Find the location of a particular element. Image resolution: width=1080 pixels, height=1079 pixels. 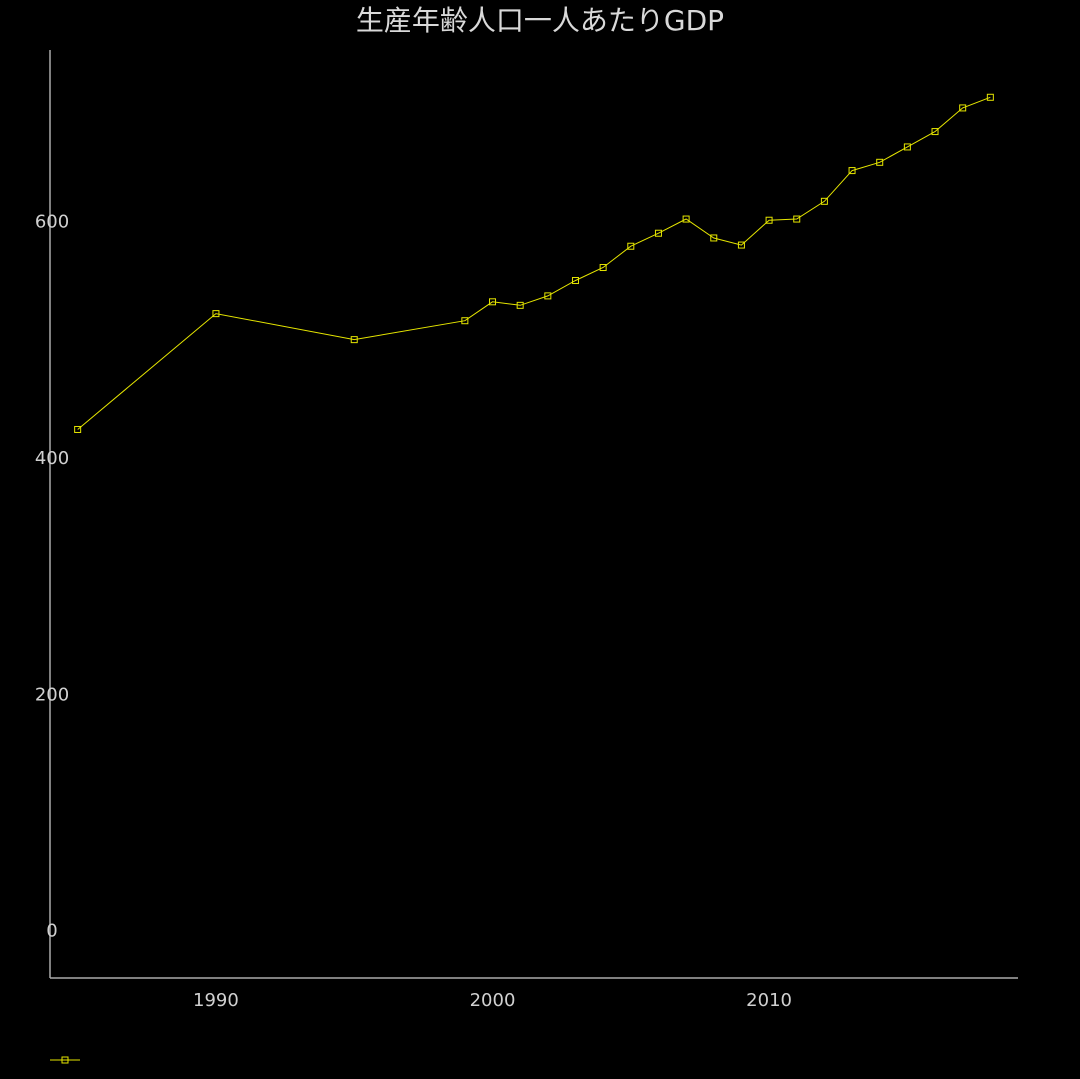

y-tick-label: 0 is located at coordinates (51, 931).